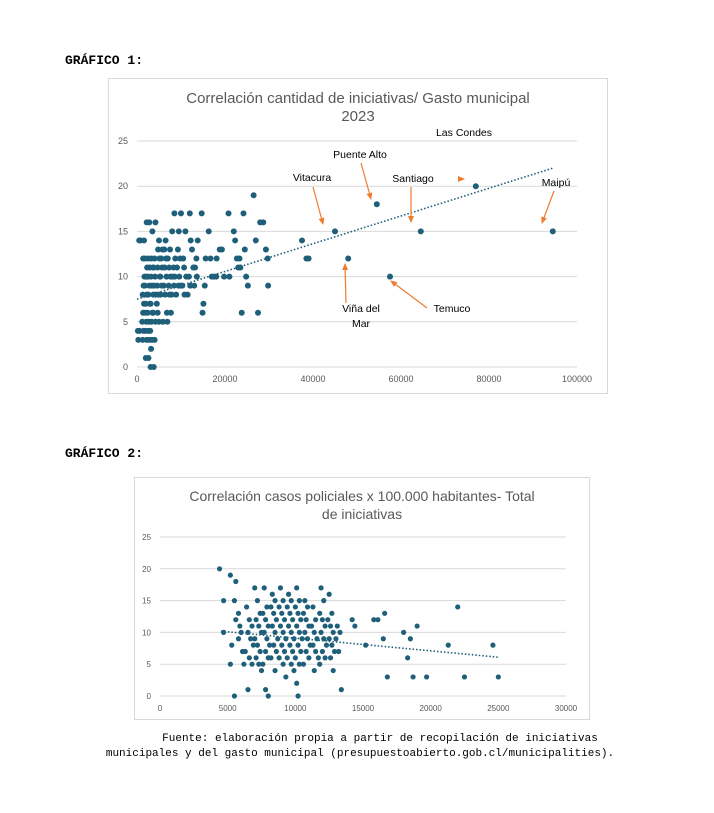  What do you see at coordinates (556, 183) in the screenshot?
I see `annotation-label: Maipú` at bounding box center [556, 183].